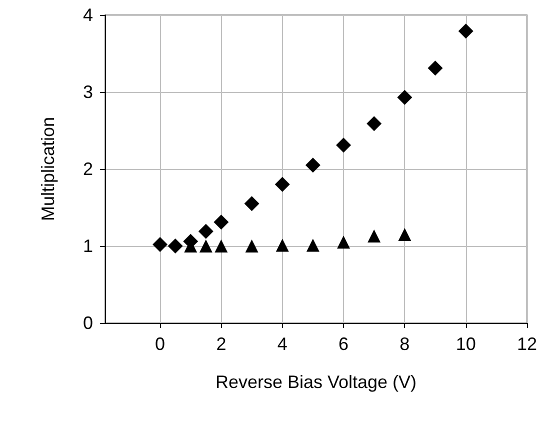 The height and width of the screenshot is (428, 546). What do you see at coordinates (87, 169) in the screenshot?
I see `y-tick-label: 2` at bounding box center [87, 169].